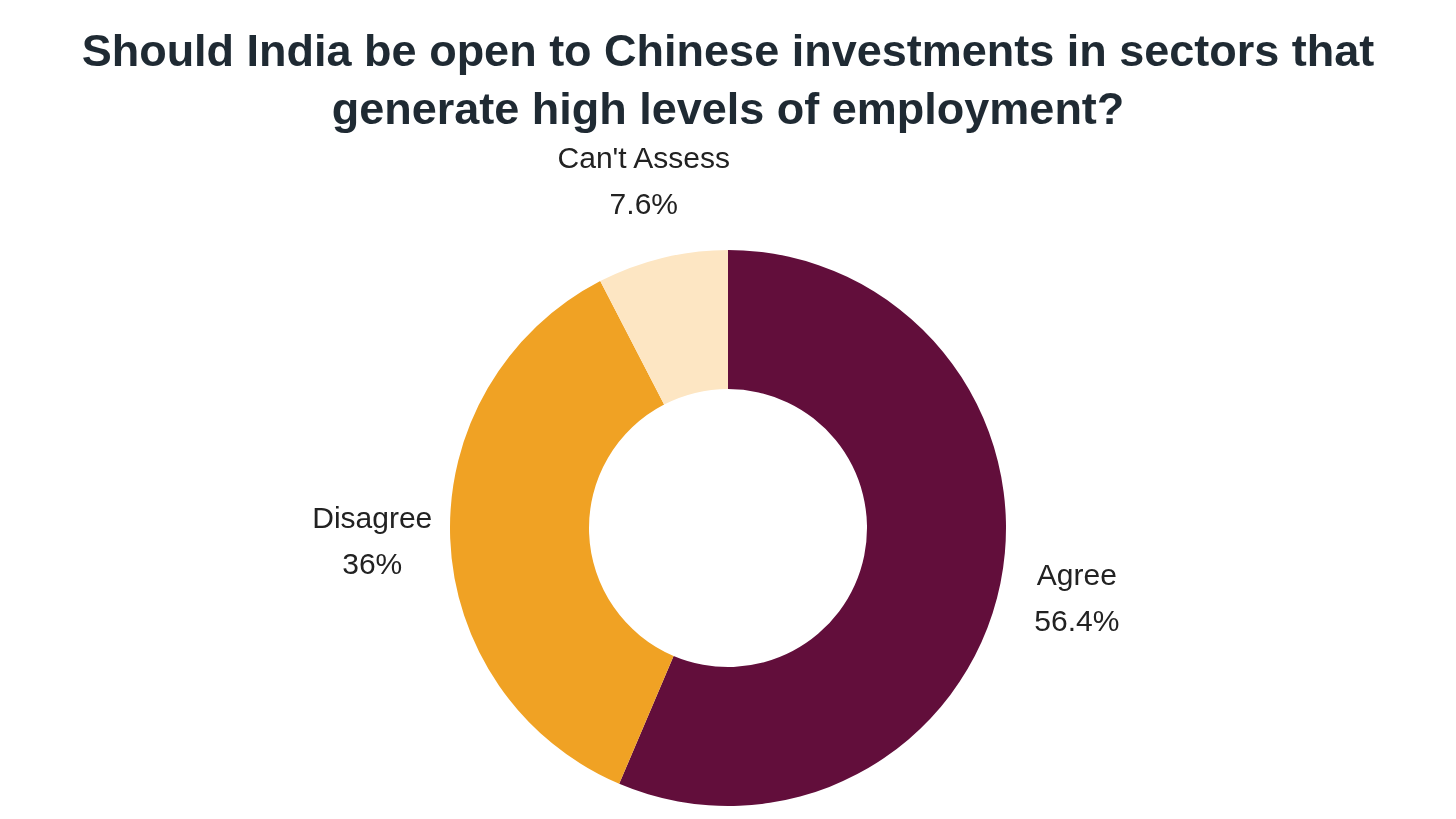 Image resolution: width=1456 pixels, height=819 pixels. What do you see at coordinates (643, 204) in the screenshot?
I see `data-label: 7.6%` at bounding box center [643, 204].